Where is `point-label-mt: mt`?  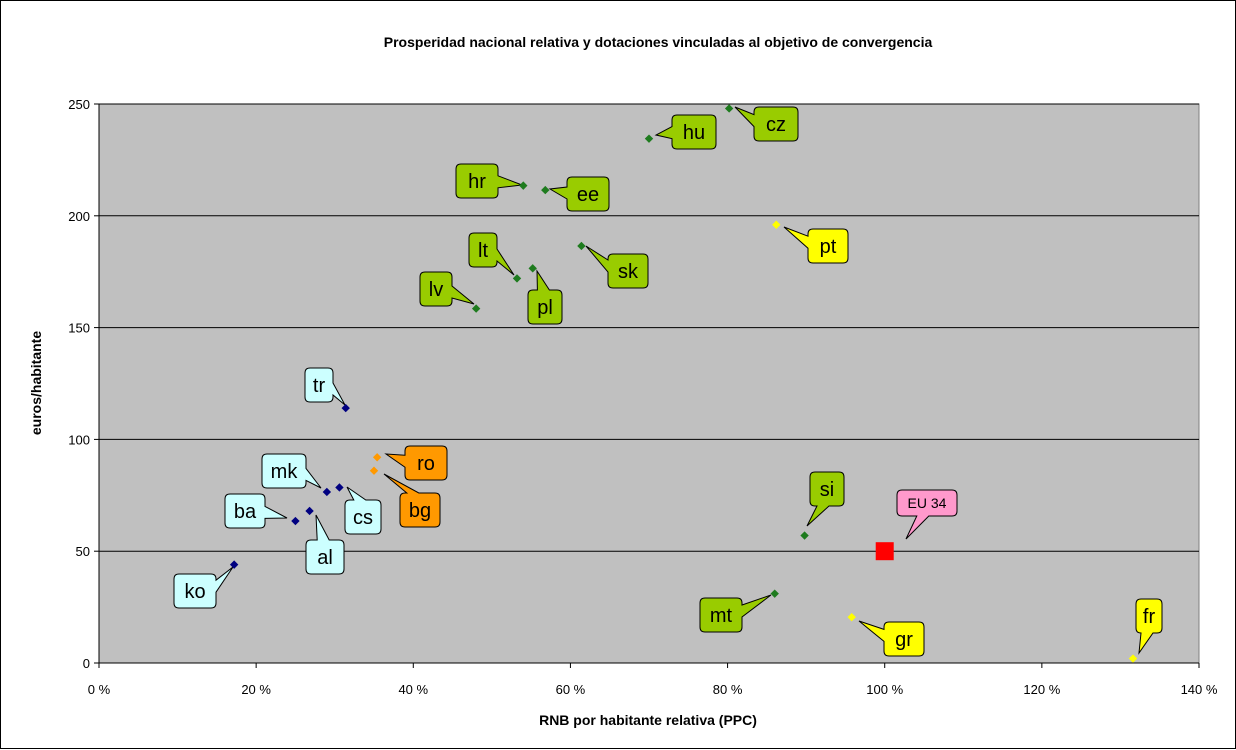
point-label-mt: mt is located at coordinates (721, 616).